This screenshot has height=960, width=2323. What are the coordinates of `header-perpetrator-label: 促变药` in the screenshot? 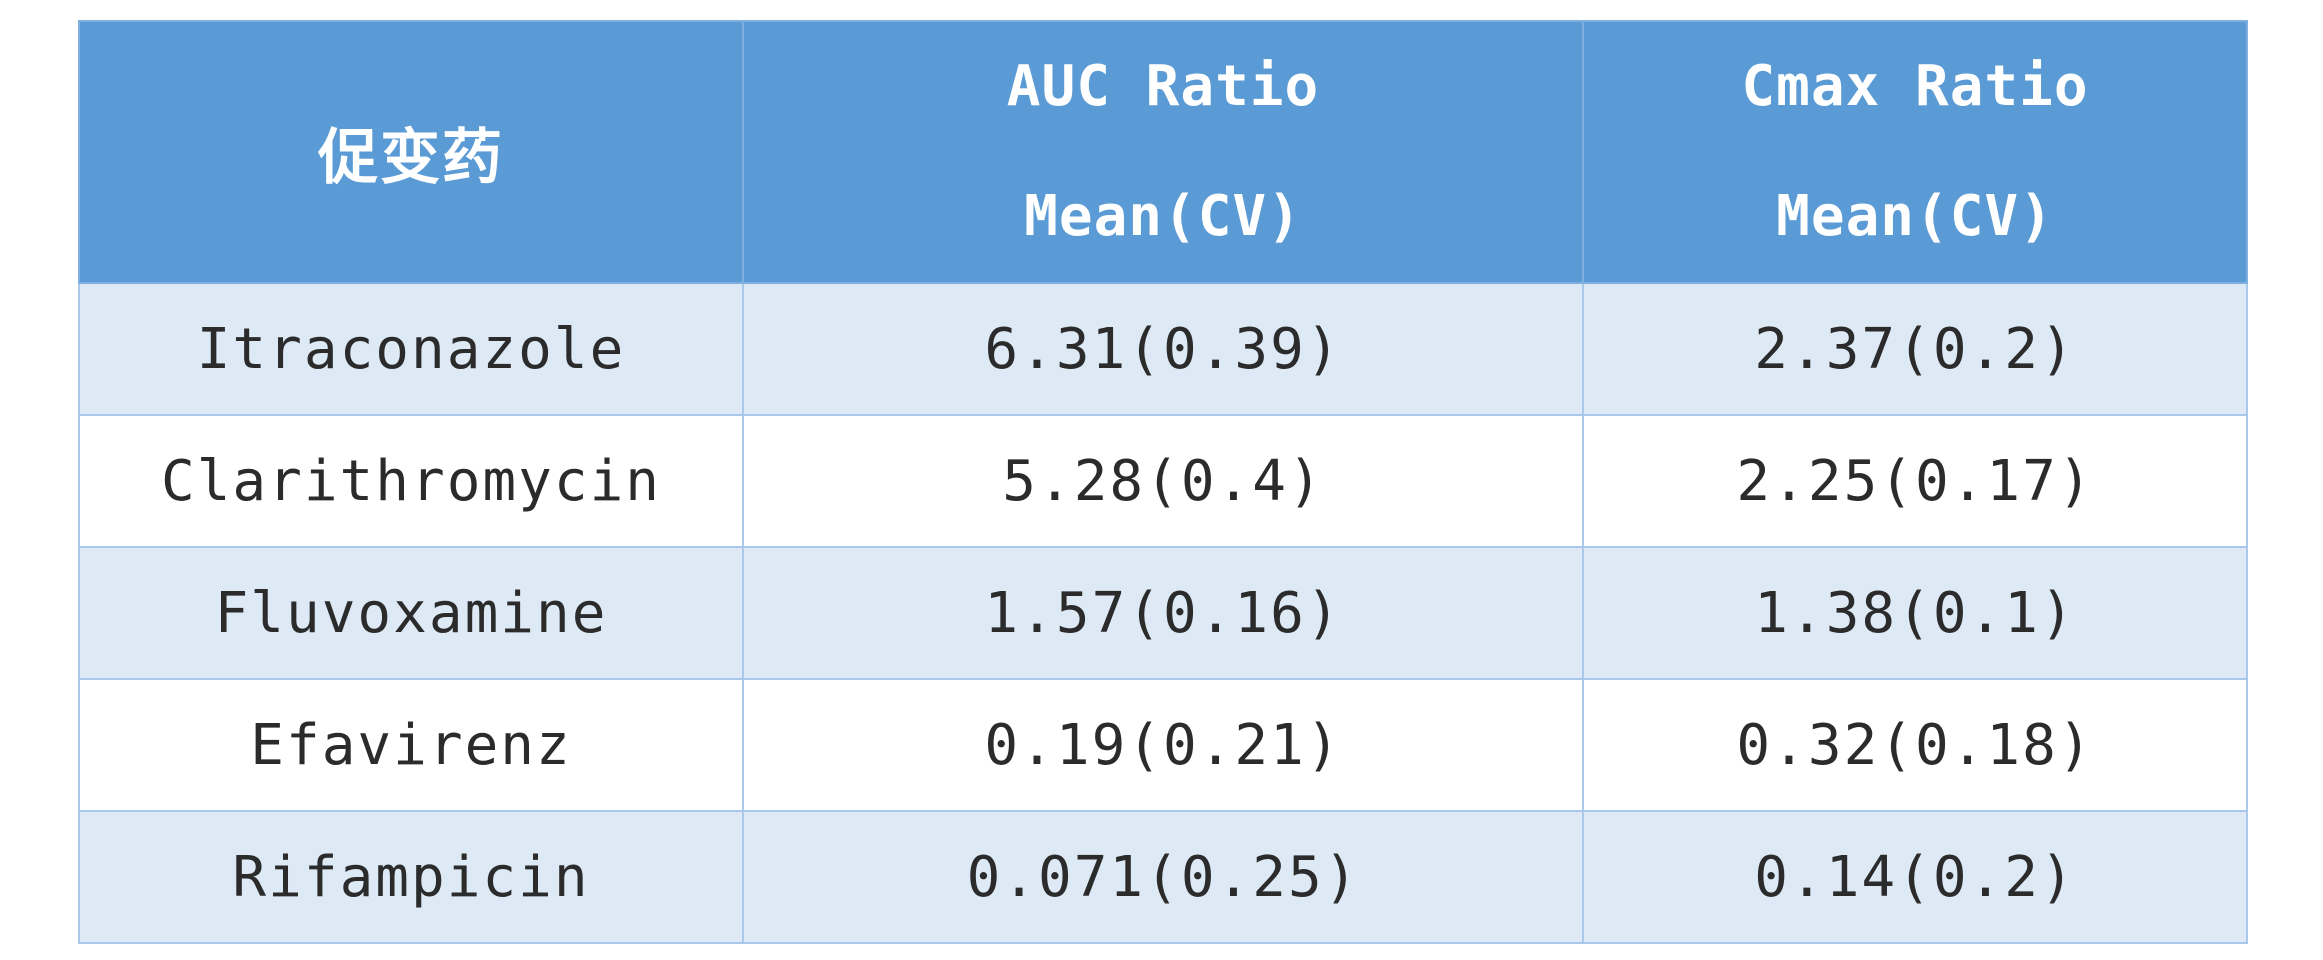 It's located at (411, 157).